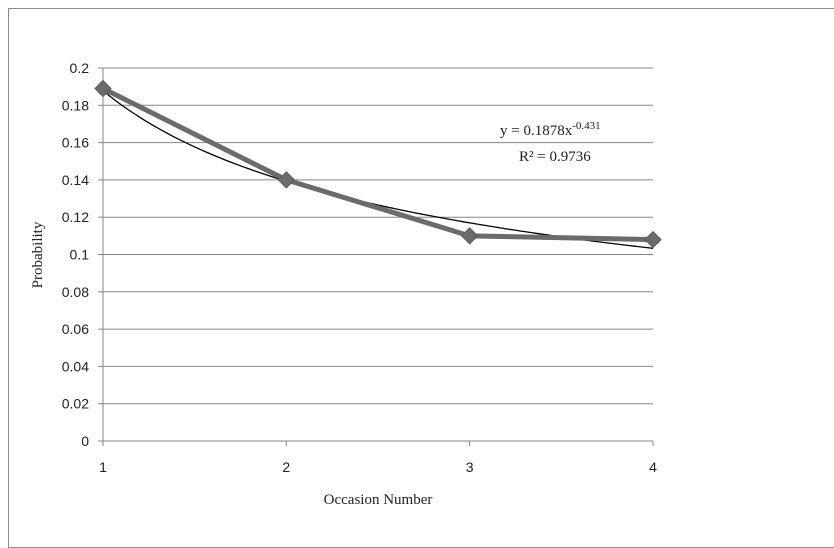 Image resolution: width=834 pixels, height=548 pixels. Describe the element at coordinates (80, 255) in the screenshot. I see `y-tick-label: 0.1` at that location.